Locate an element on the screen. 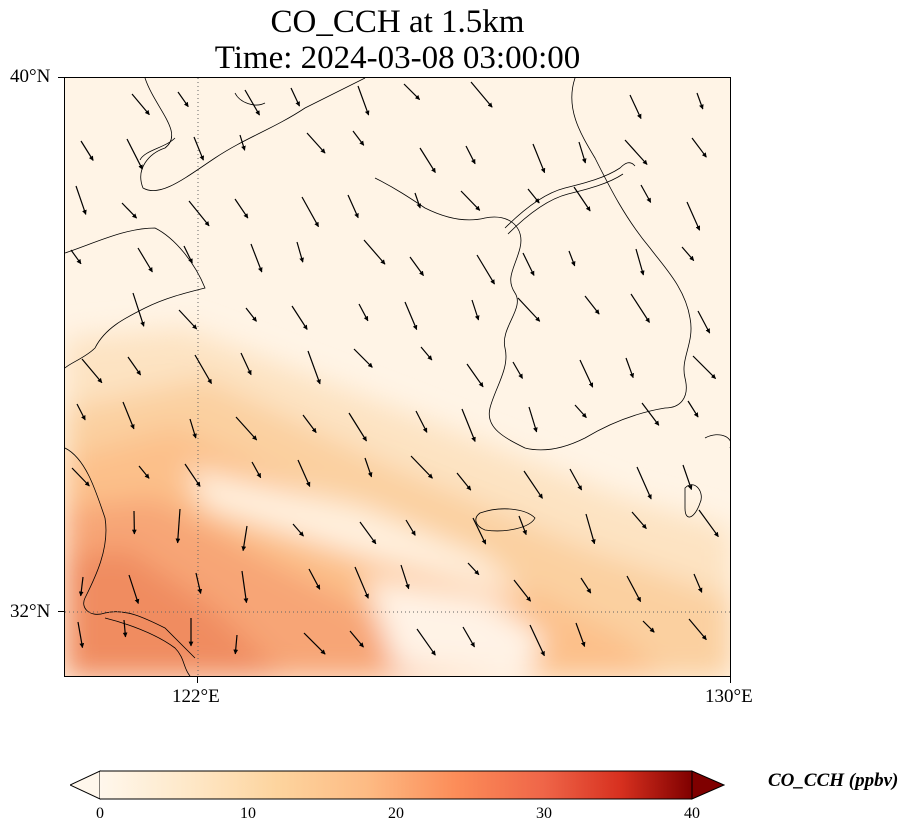 The width and height of the screenshot is (921, 836). lat-tick-40n: 40°N is located at coordinates (30, 76).